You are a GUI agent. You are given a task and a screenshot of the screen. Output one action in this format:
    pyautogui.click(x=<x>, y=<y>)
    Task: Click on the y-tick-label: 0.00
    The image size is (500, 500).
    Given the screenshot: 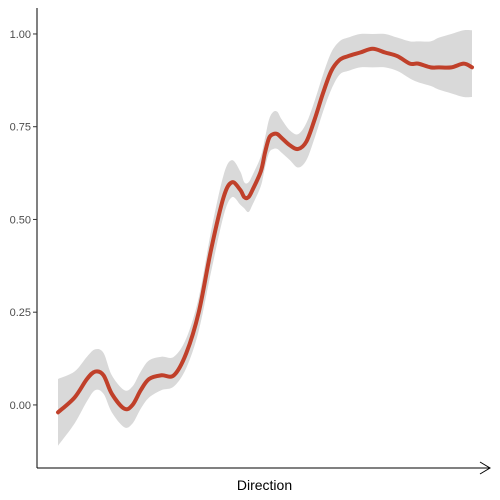 What is the action you would take?
    pyautogui.click(x=20, y=406)
    